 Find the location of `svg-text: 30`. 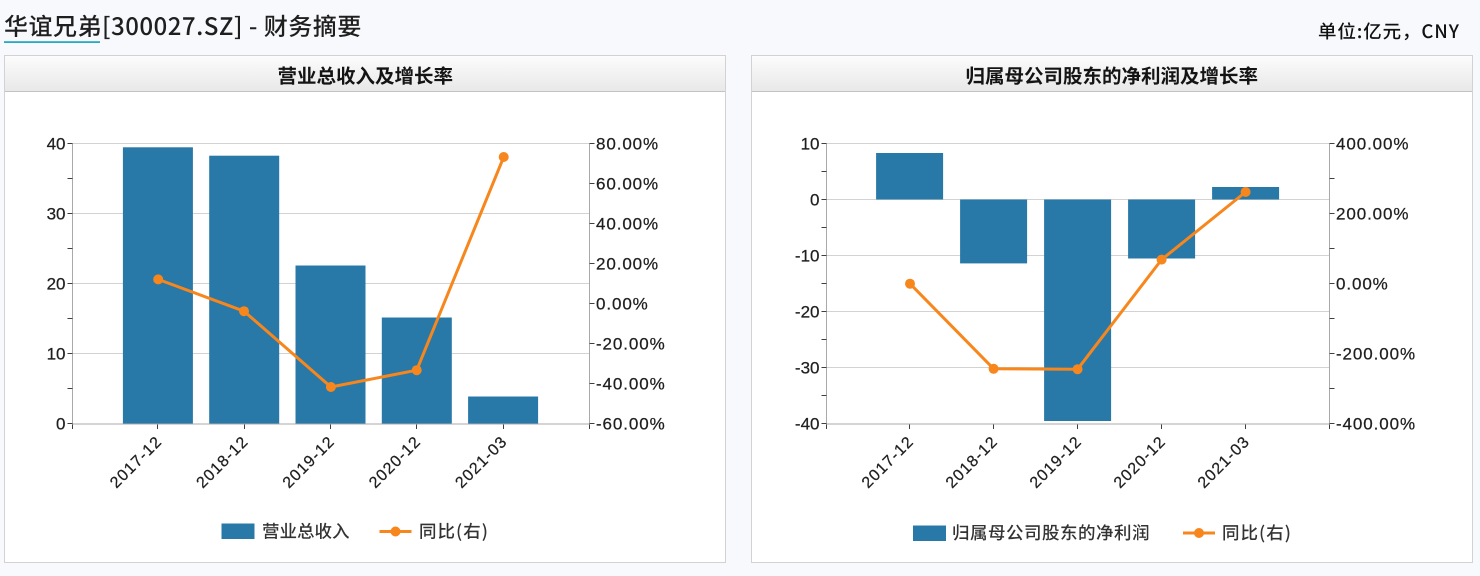

svg-text: 30 is located at coordinates (56, 214).